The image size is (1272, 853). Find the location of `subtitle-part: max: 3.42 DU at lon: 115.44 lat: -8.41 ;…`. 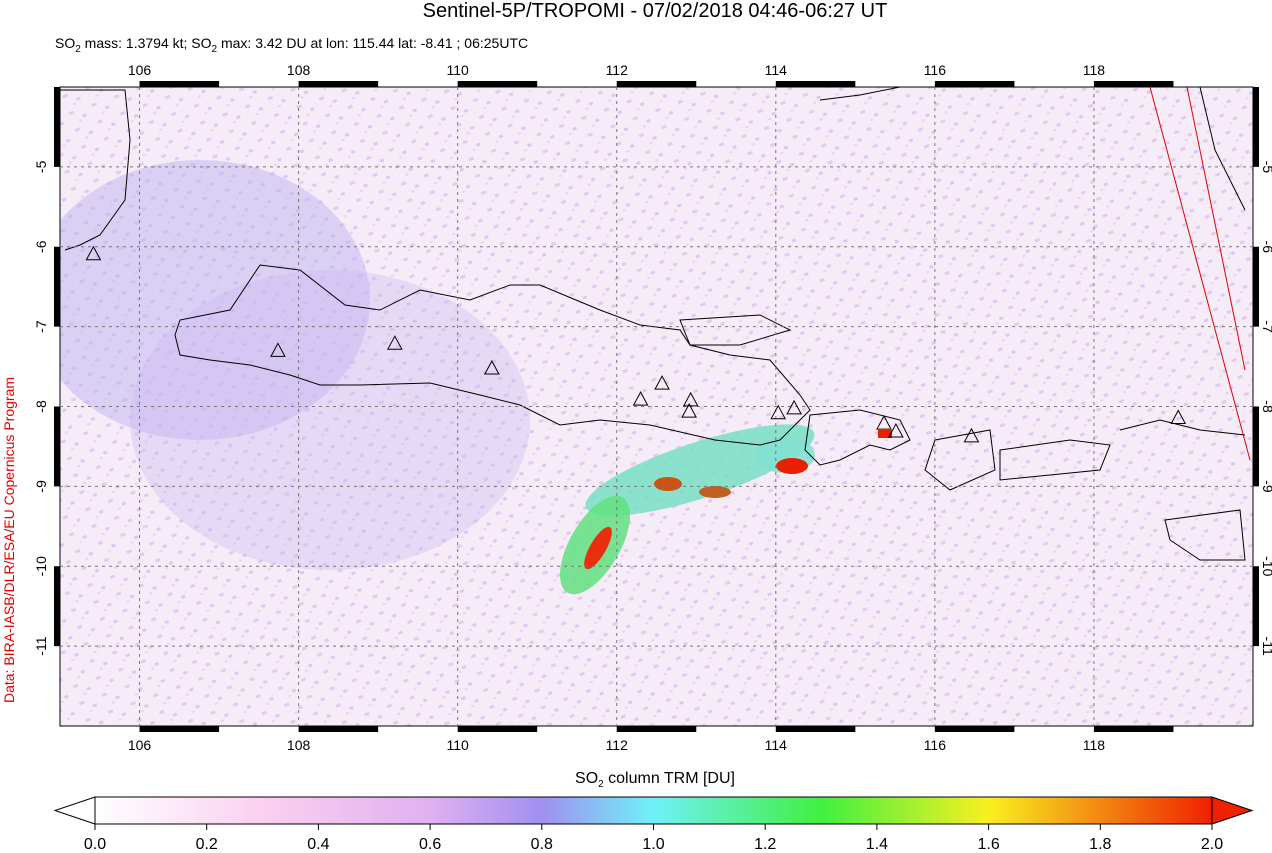

subtitle-part: max: 3.42 DU at lon: 115.44 lat: -8.41 ;… is located at coordinates (372, 43).